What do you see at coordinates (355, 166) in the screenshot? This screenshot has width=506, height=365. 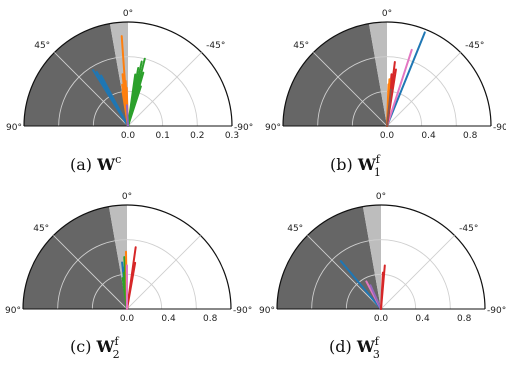 I see `panel-caption: (b) Wf 1` at bounding box center [355, 166].